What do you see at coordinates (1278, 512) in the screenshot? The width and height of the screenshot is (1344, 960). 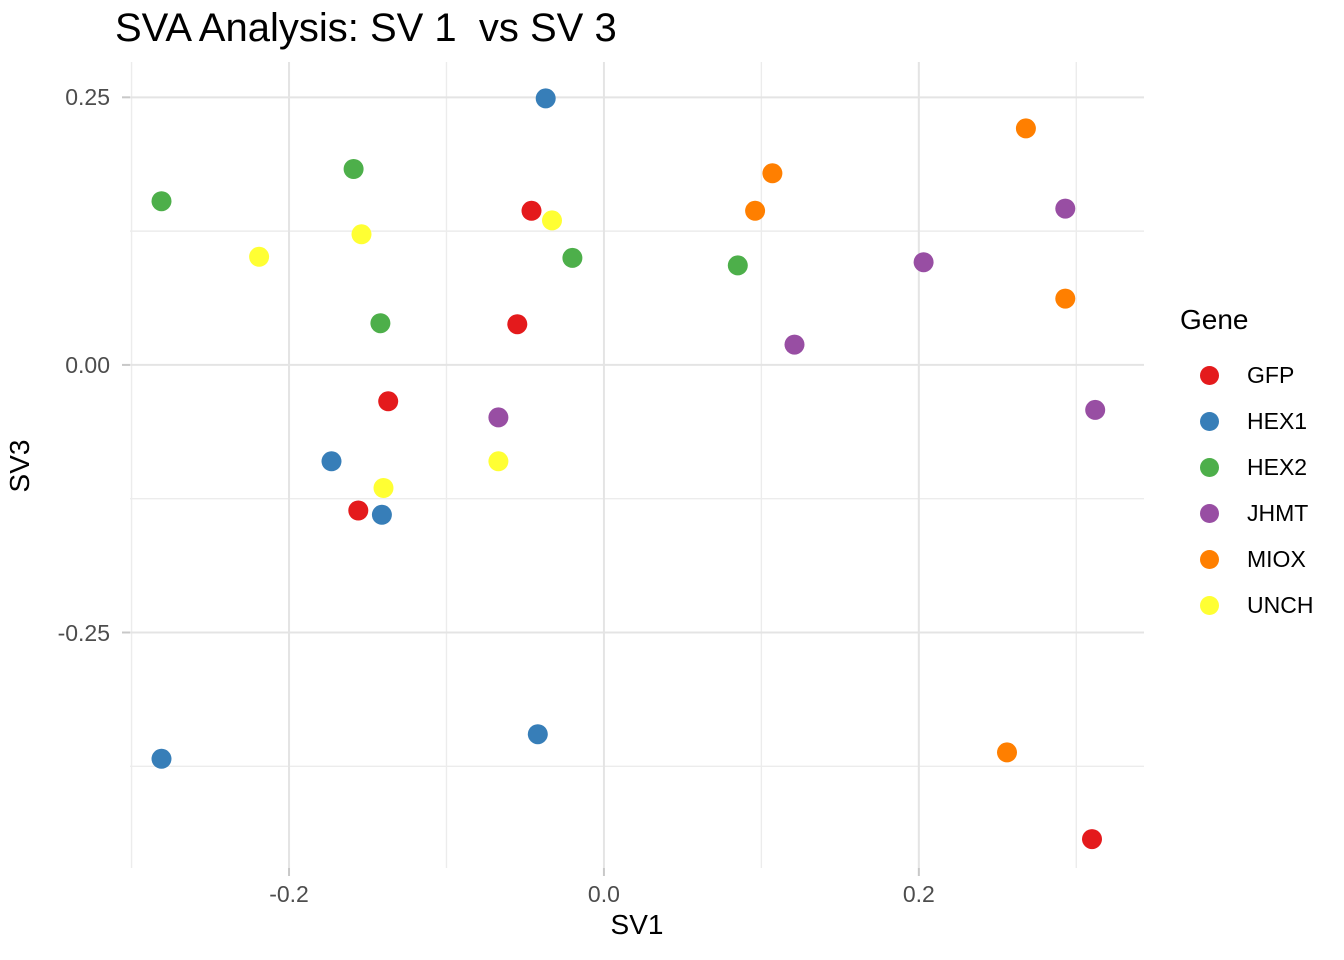 I see `legend-label: JHMT` at bounding box center [1278, 512].